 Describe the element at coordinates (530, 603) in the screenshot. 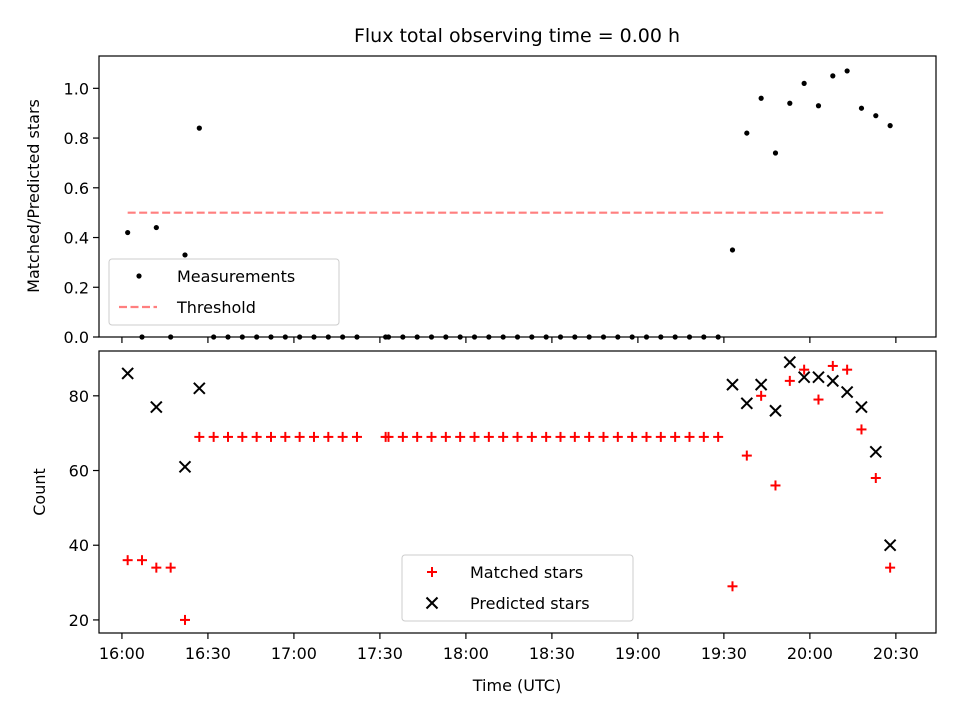

I see `legend-label: Predicted stars` at that location.